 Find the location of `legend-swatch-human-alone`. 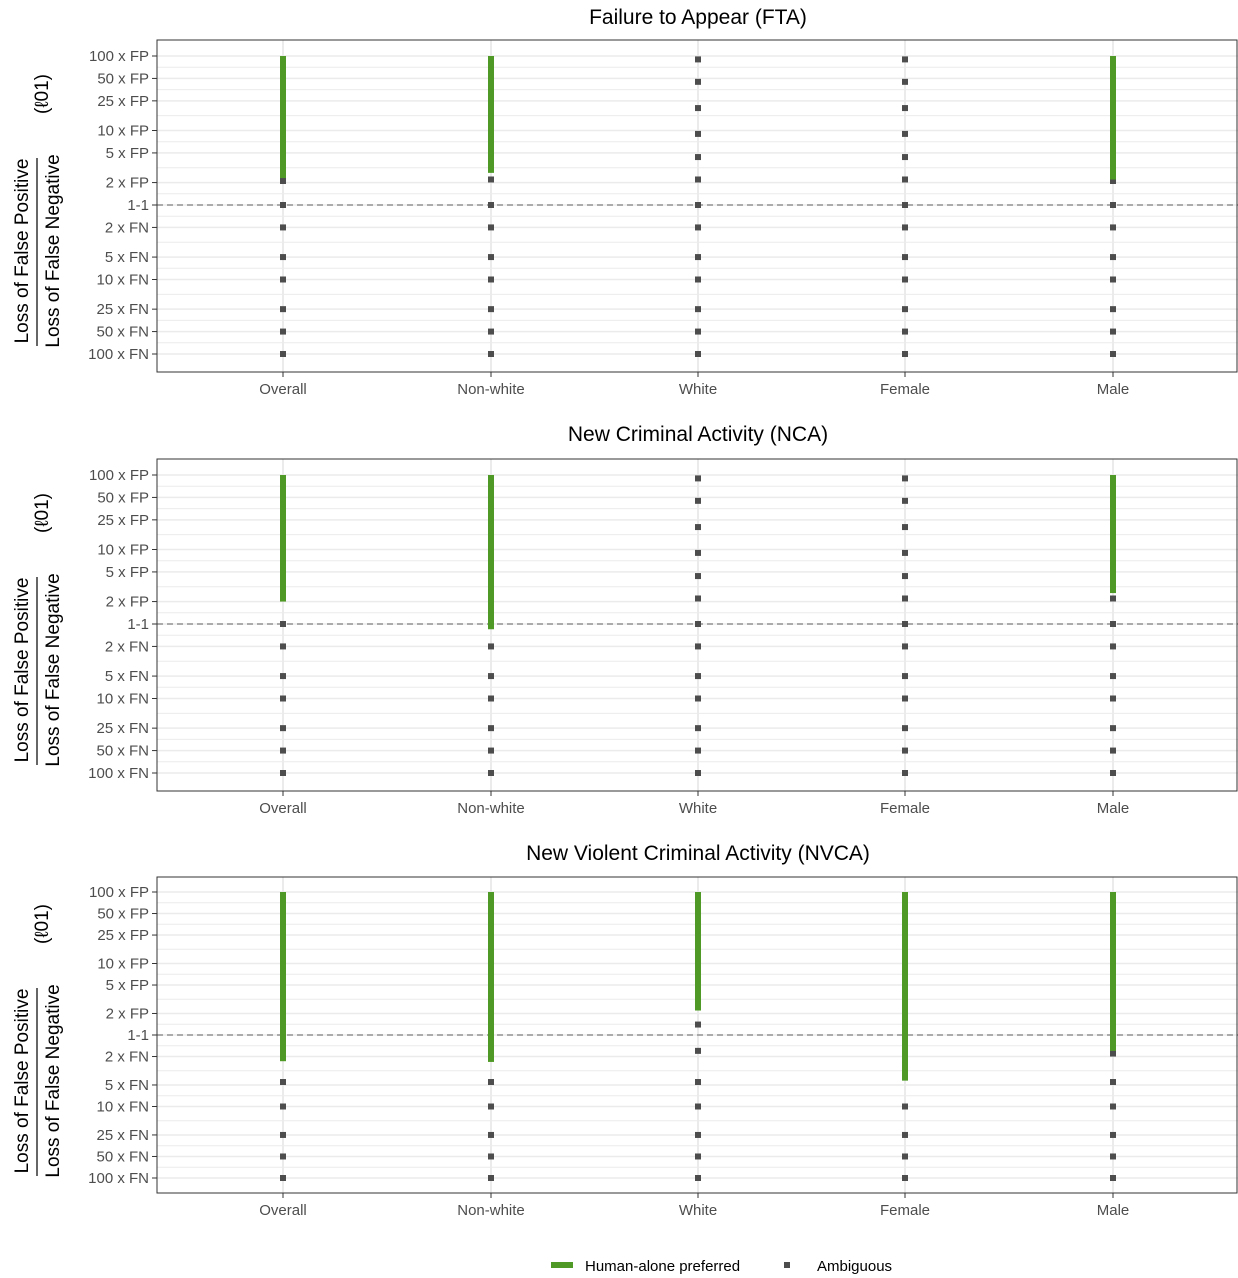

legend-swatch-human-alone is located at coordinates (562, 1265).